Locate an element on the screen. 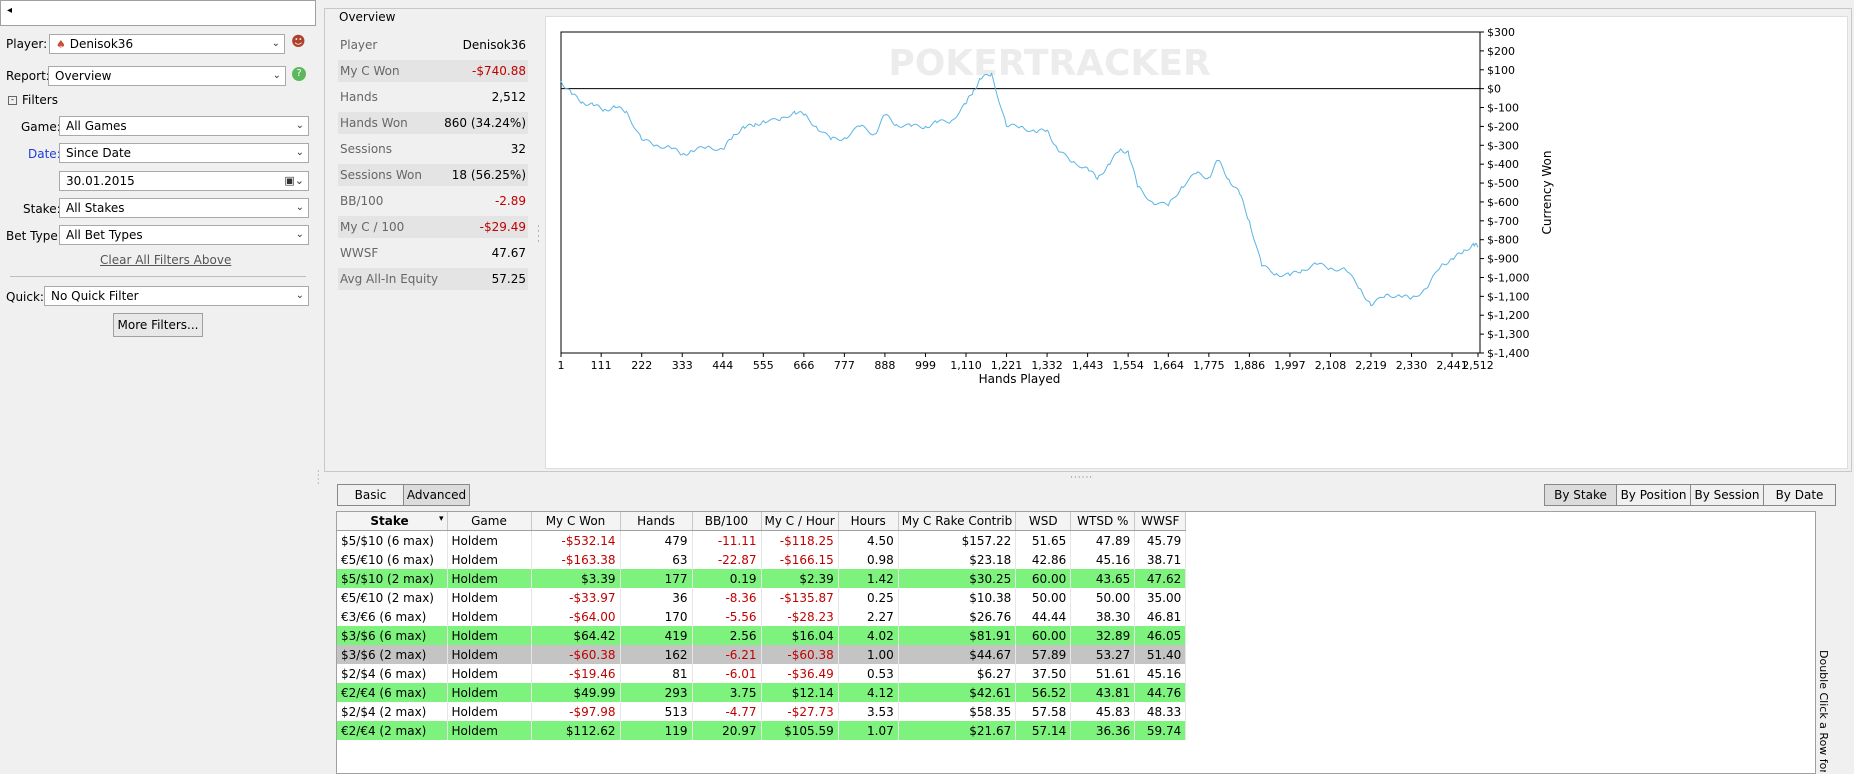 This screenshot has width=1854, height=774. x-tick-label: 333 is located at coordinates (682, 365).